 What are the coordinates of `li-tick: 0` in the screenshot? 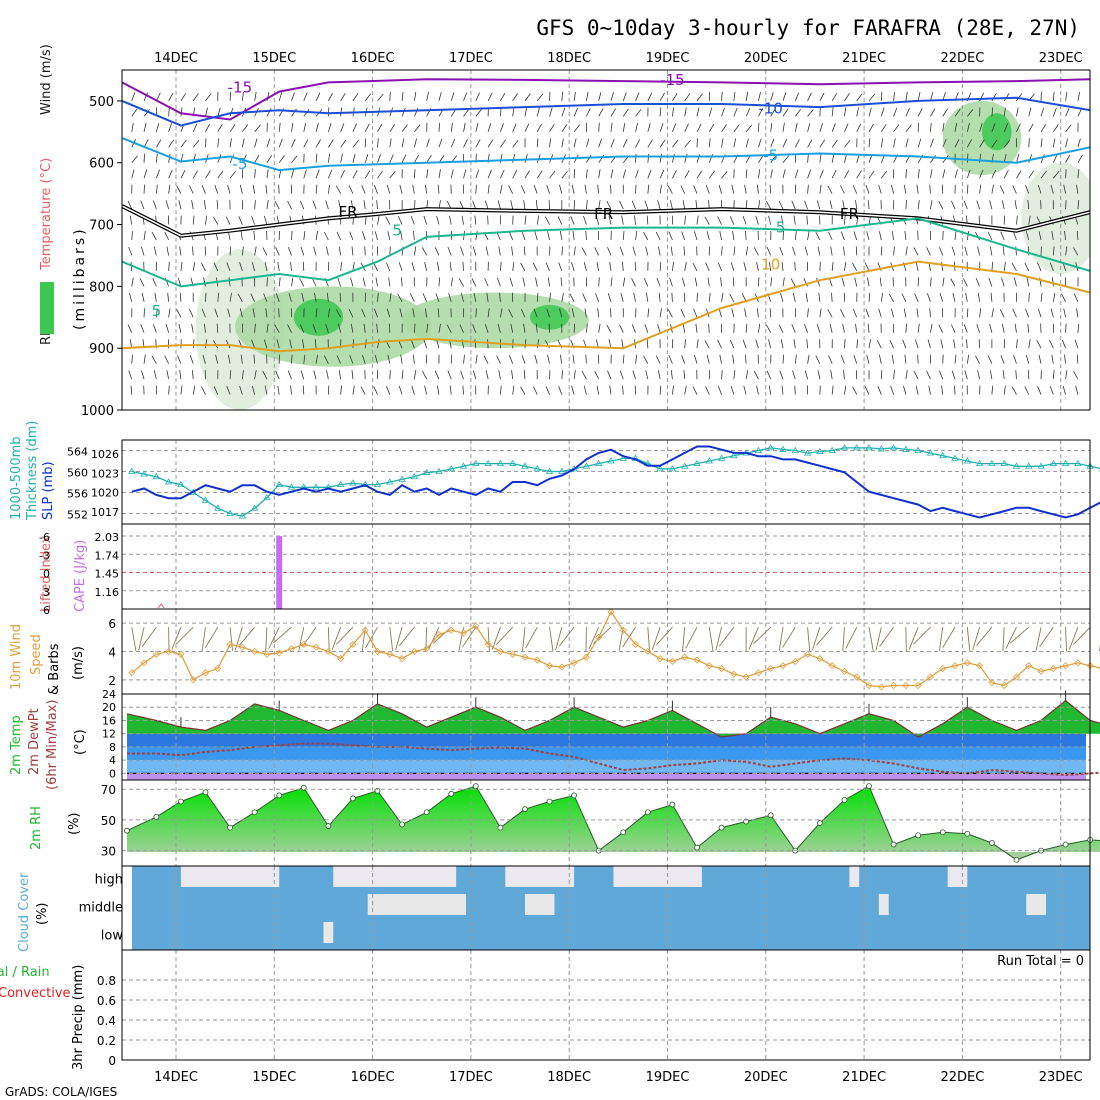 It's located at (46, 574).